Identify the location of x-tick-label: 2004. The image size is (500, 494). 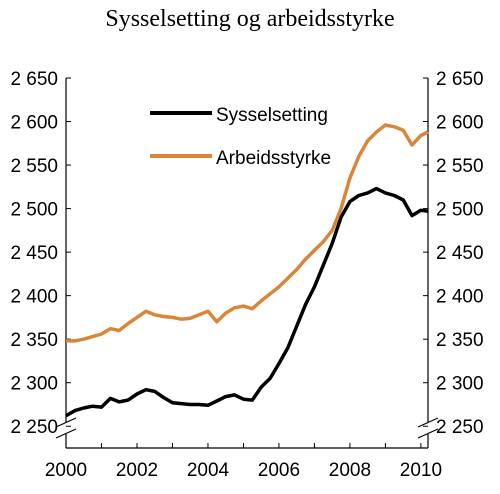
(208, 470).